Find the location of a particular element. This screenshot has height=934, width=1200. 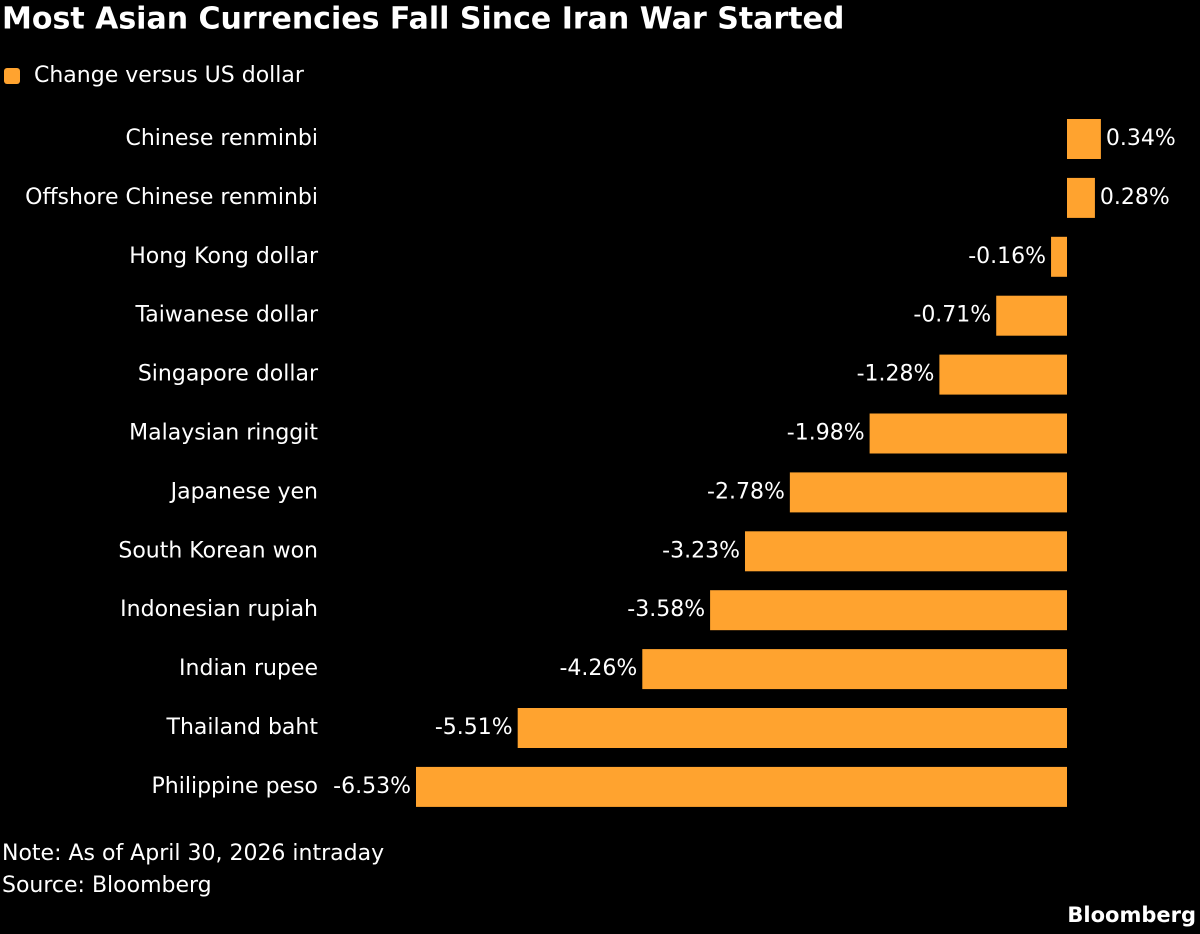

value-label: -3.23% is located at coordinates (701, 550).